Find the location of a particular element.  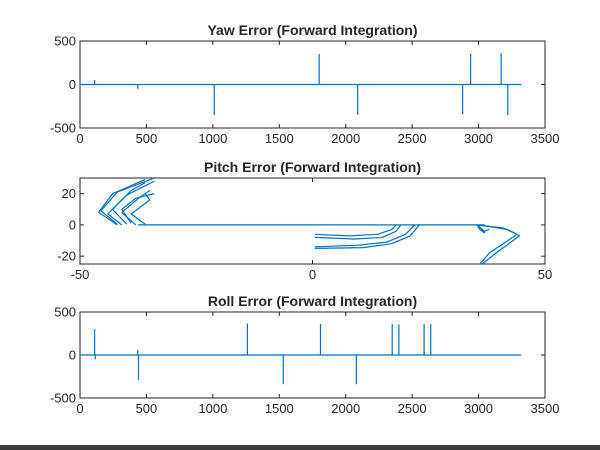

roll-x-tick-label: 2500 is located at coordinates (412, 408).